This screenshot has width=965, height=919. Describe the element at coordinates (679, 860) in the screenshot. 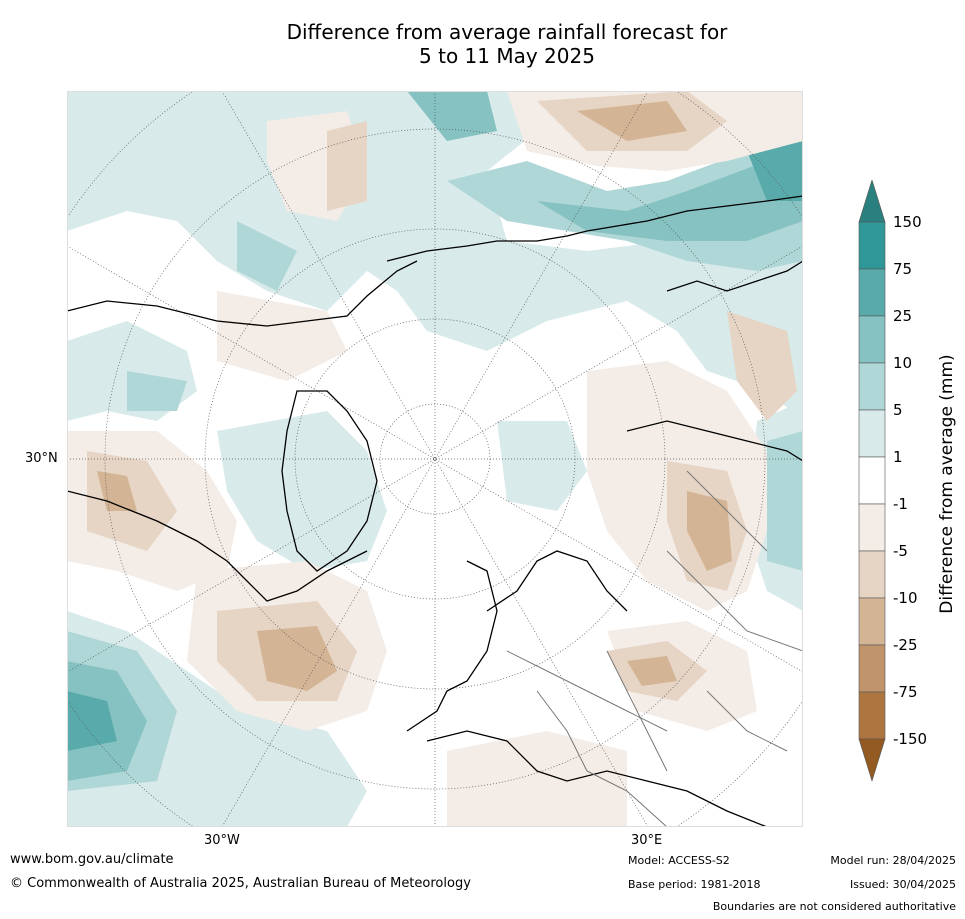

I see `model-name: Model: ACCESS-S2` at that location.